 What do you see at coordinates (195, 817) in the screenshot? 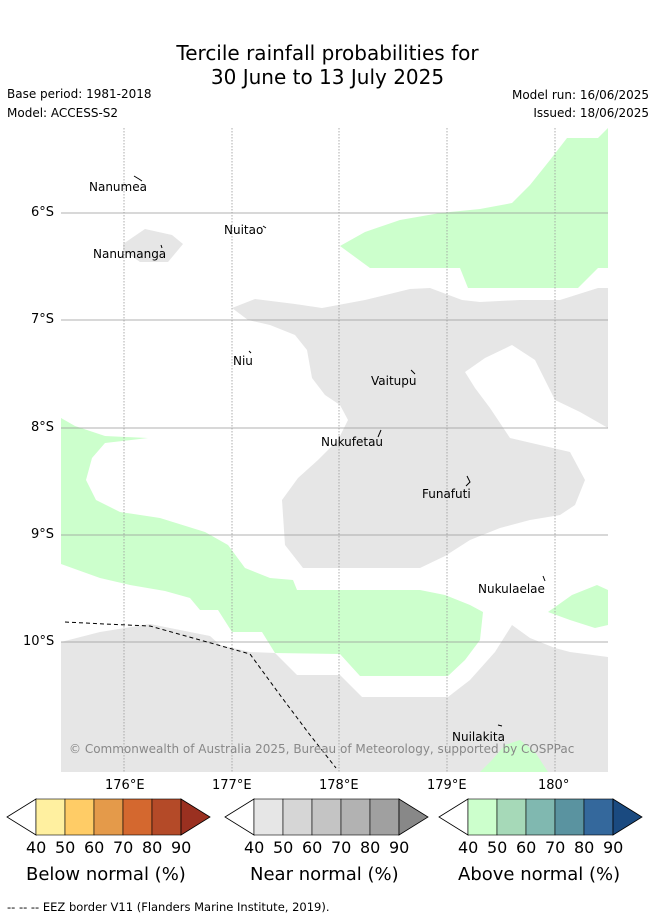
I see `cb-below-normal-high-extension` at bounding box center [195, 817].